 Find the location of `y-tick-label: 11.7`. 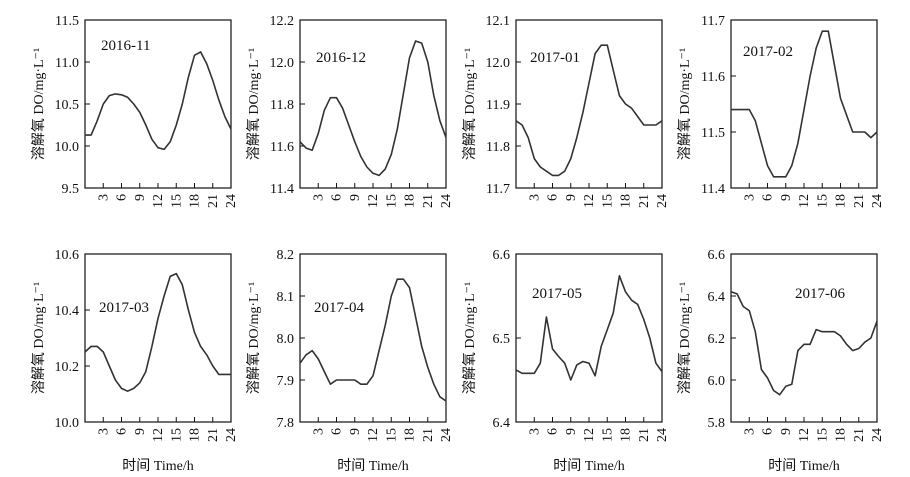

y-tick-label: 11.7 is located at coordinates (713, 21).